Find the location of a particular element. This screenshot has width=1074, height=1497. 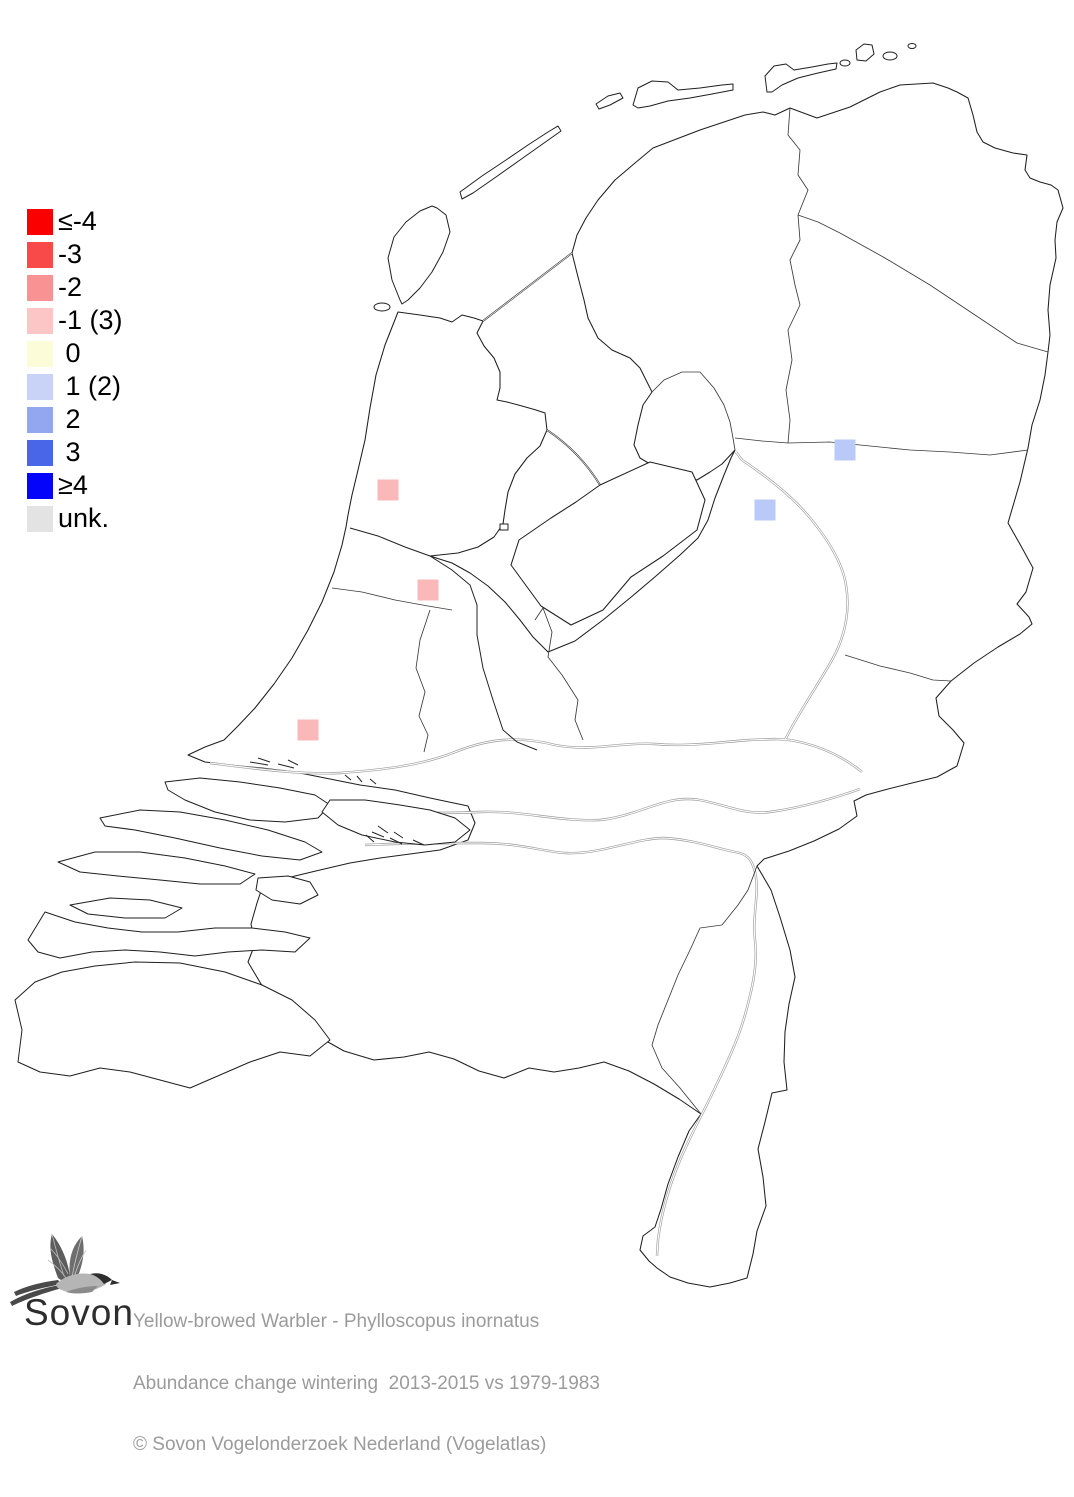

wadden-islands is located at coordinates (645, 177).